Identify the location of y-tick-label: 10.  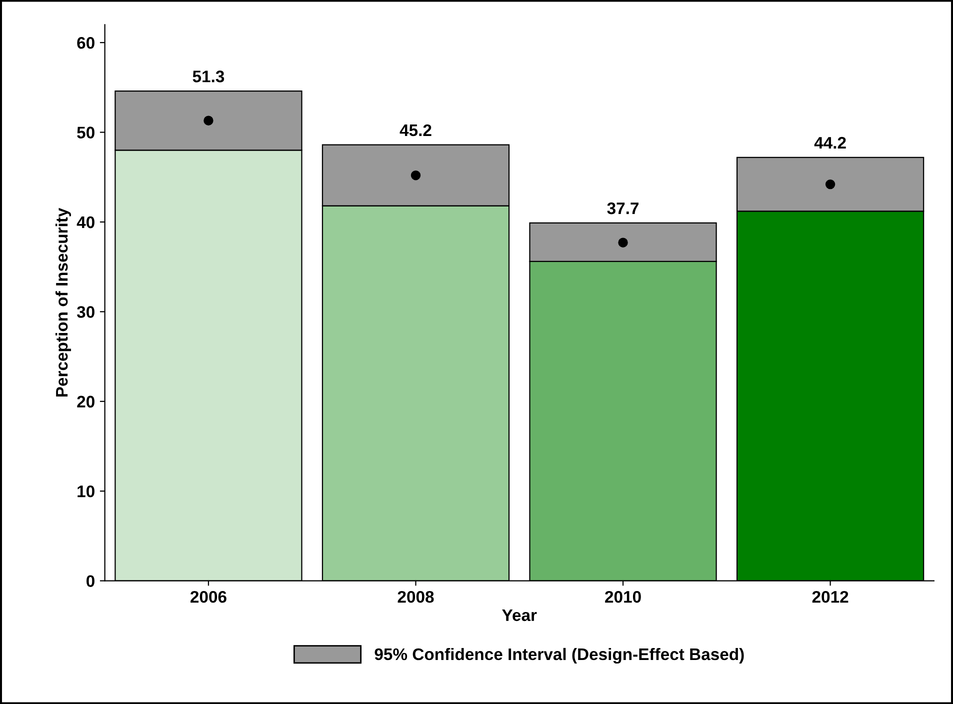
(86, 492).